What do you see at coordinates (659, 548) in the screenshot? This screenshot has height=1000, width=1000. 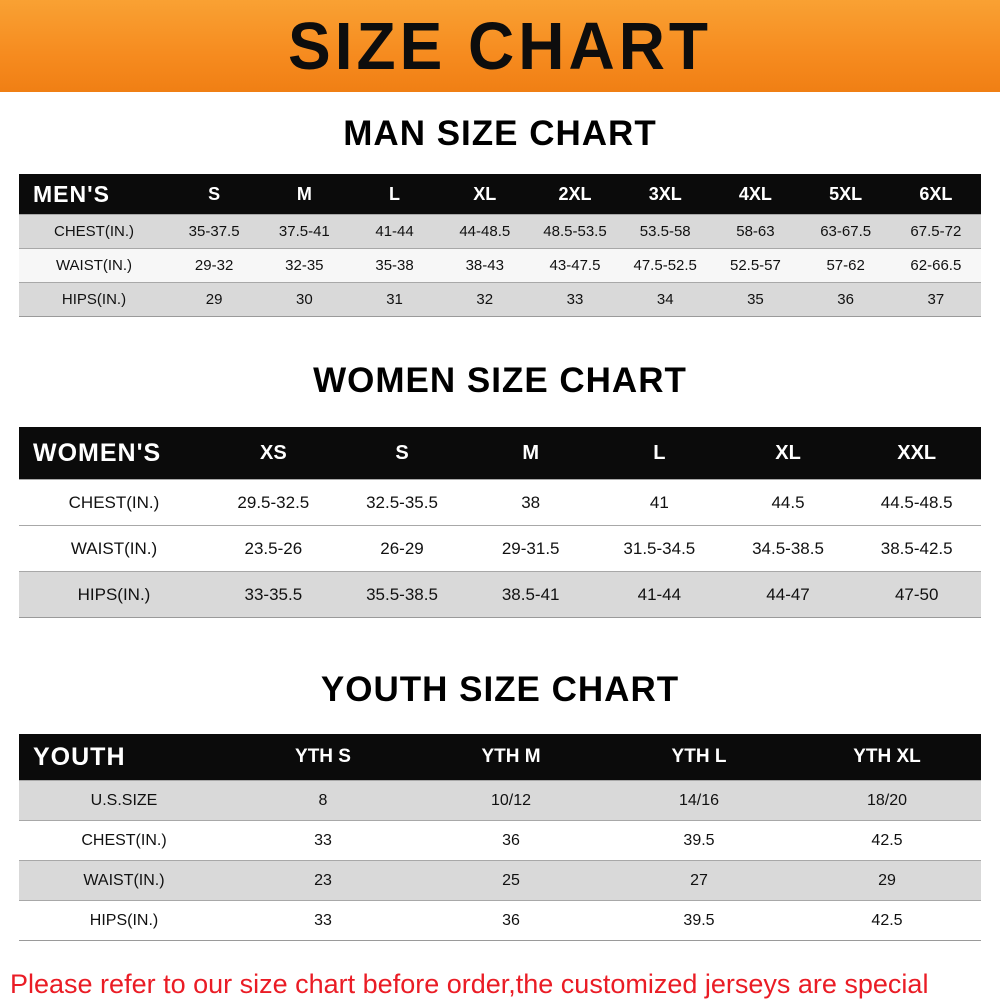 I see `table-cell: 31.5-34.5` at bounding box center [659, 548].